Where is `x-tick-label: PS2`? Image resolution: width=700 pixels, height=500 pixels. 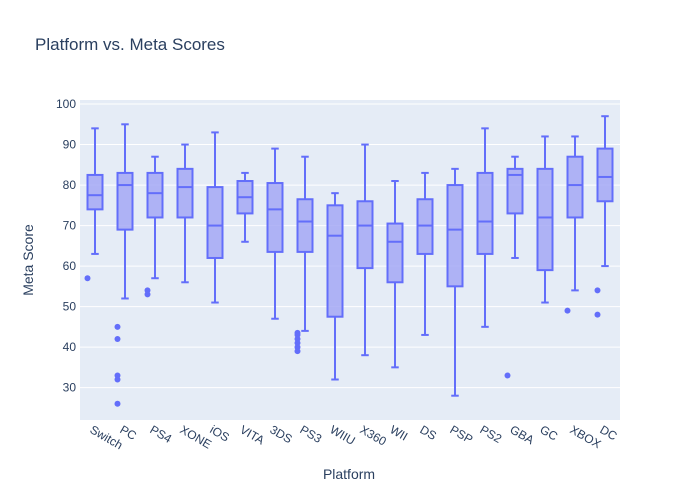
x-tick-label: PS2 is located at coordinates (491, 434).